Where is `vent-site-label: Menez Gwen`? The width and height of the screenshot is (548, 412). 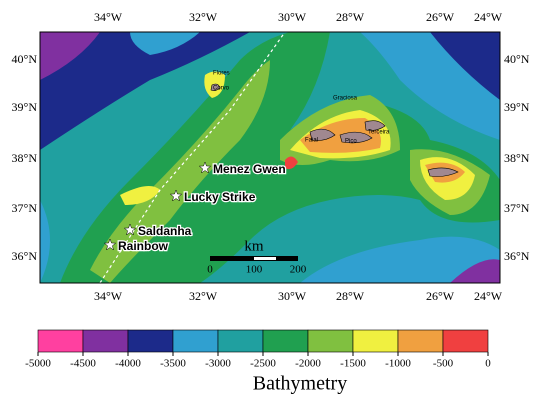 vent-site-label: Menez Gwen is located at coordinates (249, 169).